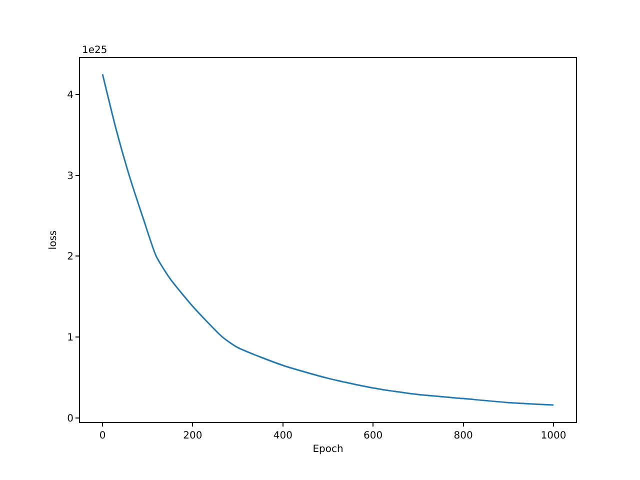 Image resolution: width=640 pixels, height=480 pixels. Describe the element at coordinates (70, 418) in the screenshot. I see `y-tick-label: 0` at that location.